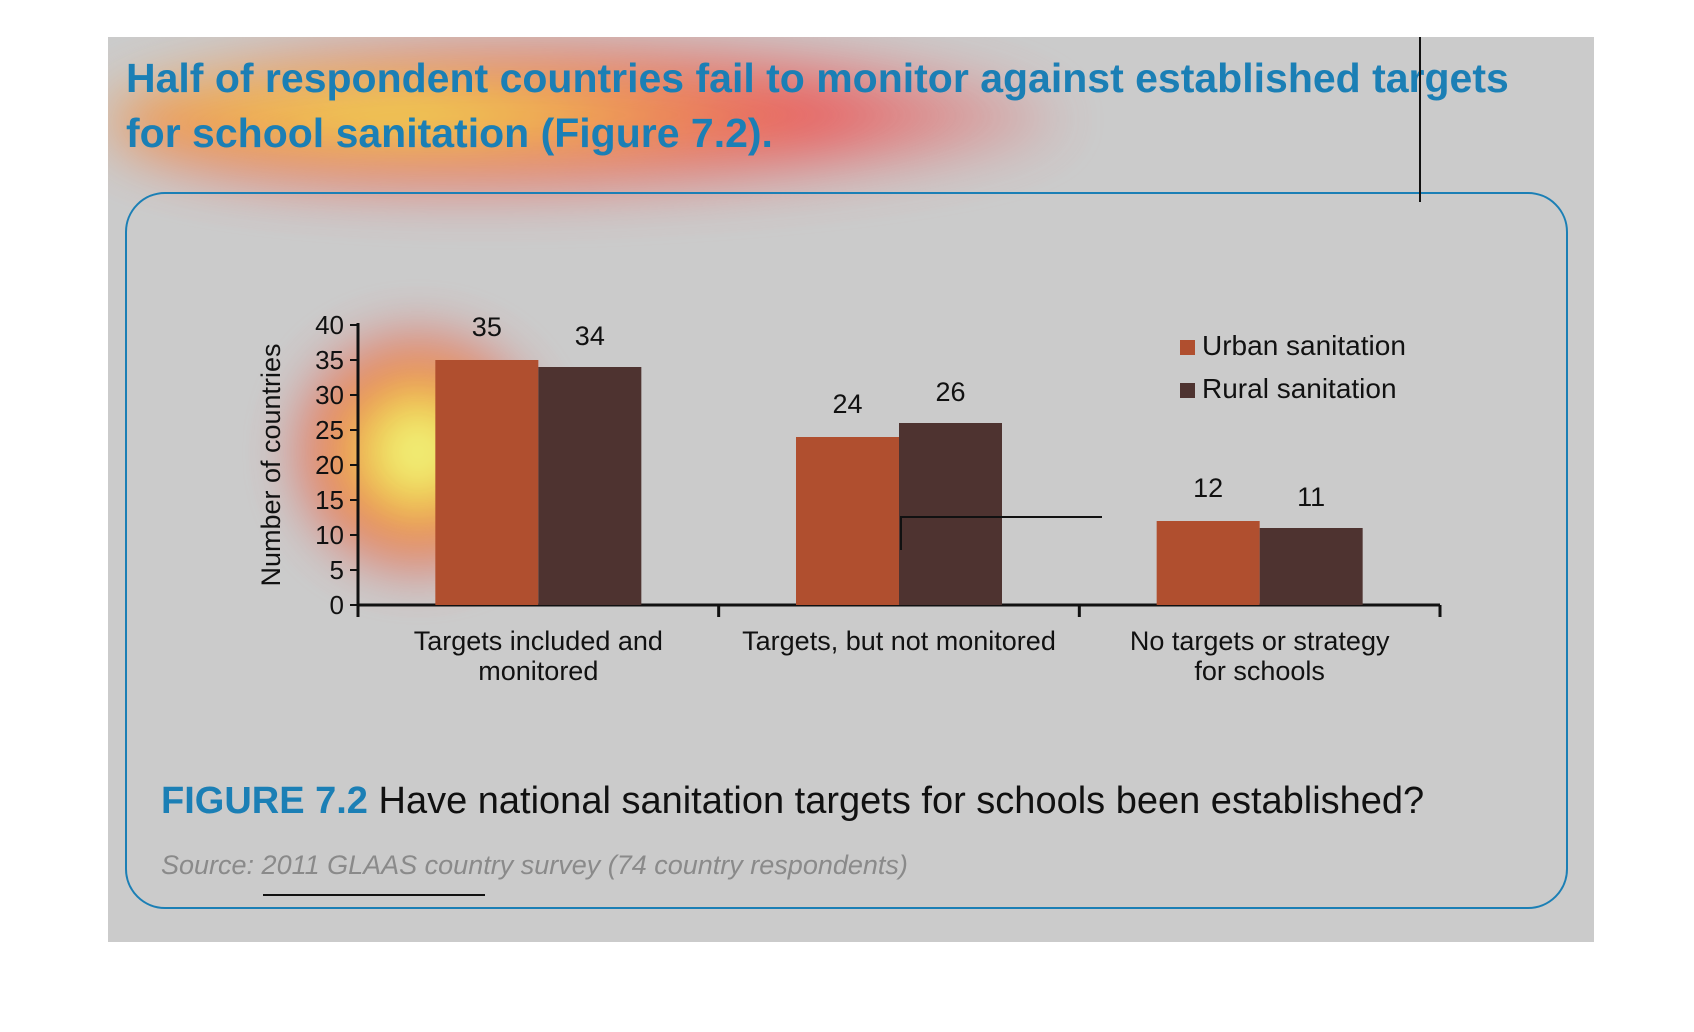  What do you see at coordinates (329, 535) in the screenshot?
I see `y-tick-label: 10` at bounding box center [329, 535].